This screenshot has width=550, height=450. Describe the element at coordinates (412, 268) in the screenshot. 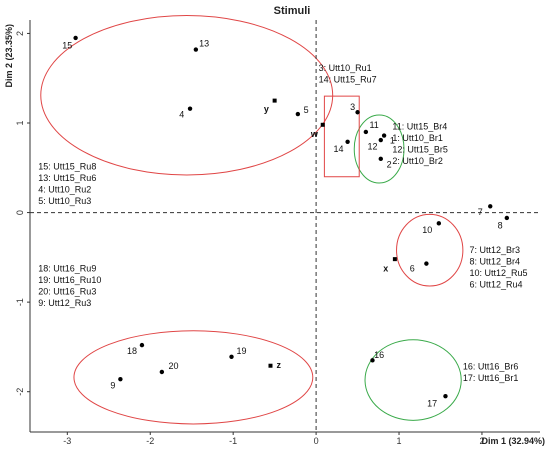

I see `point-label-6: 6` at that location.